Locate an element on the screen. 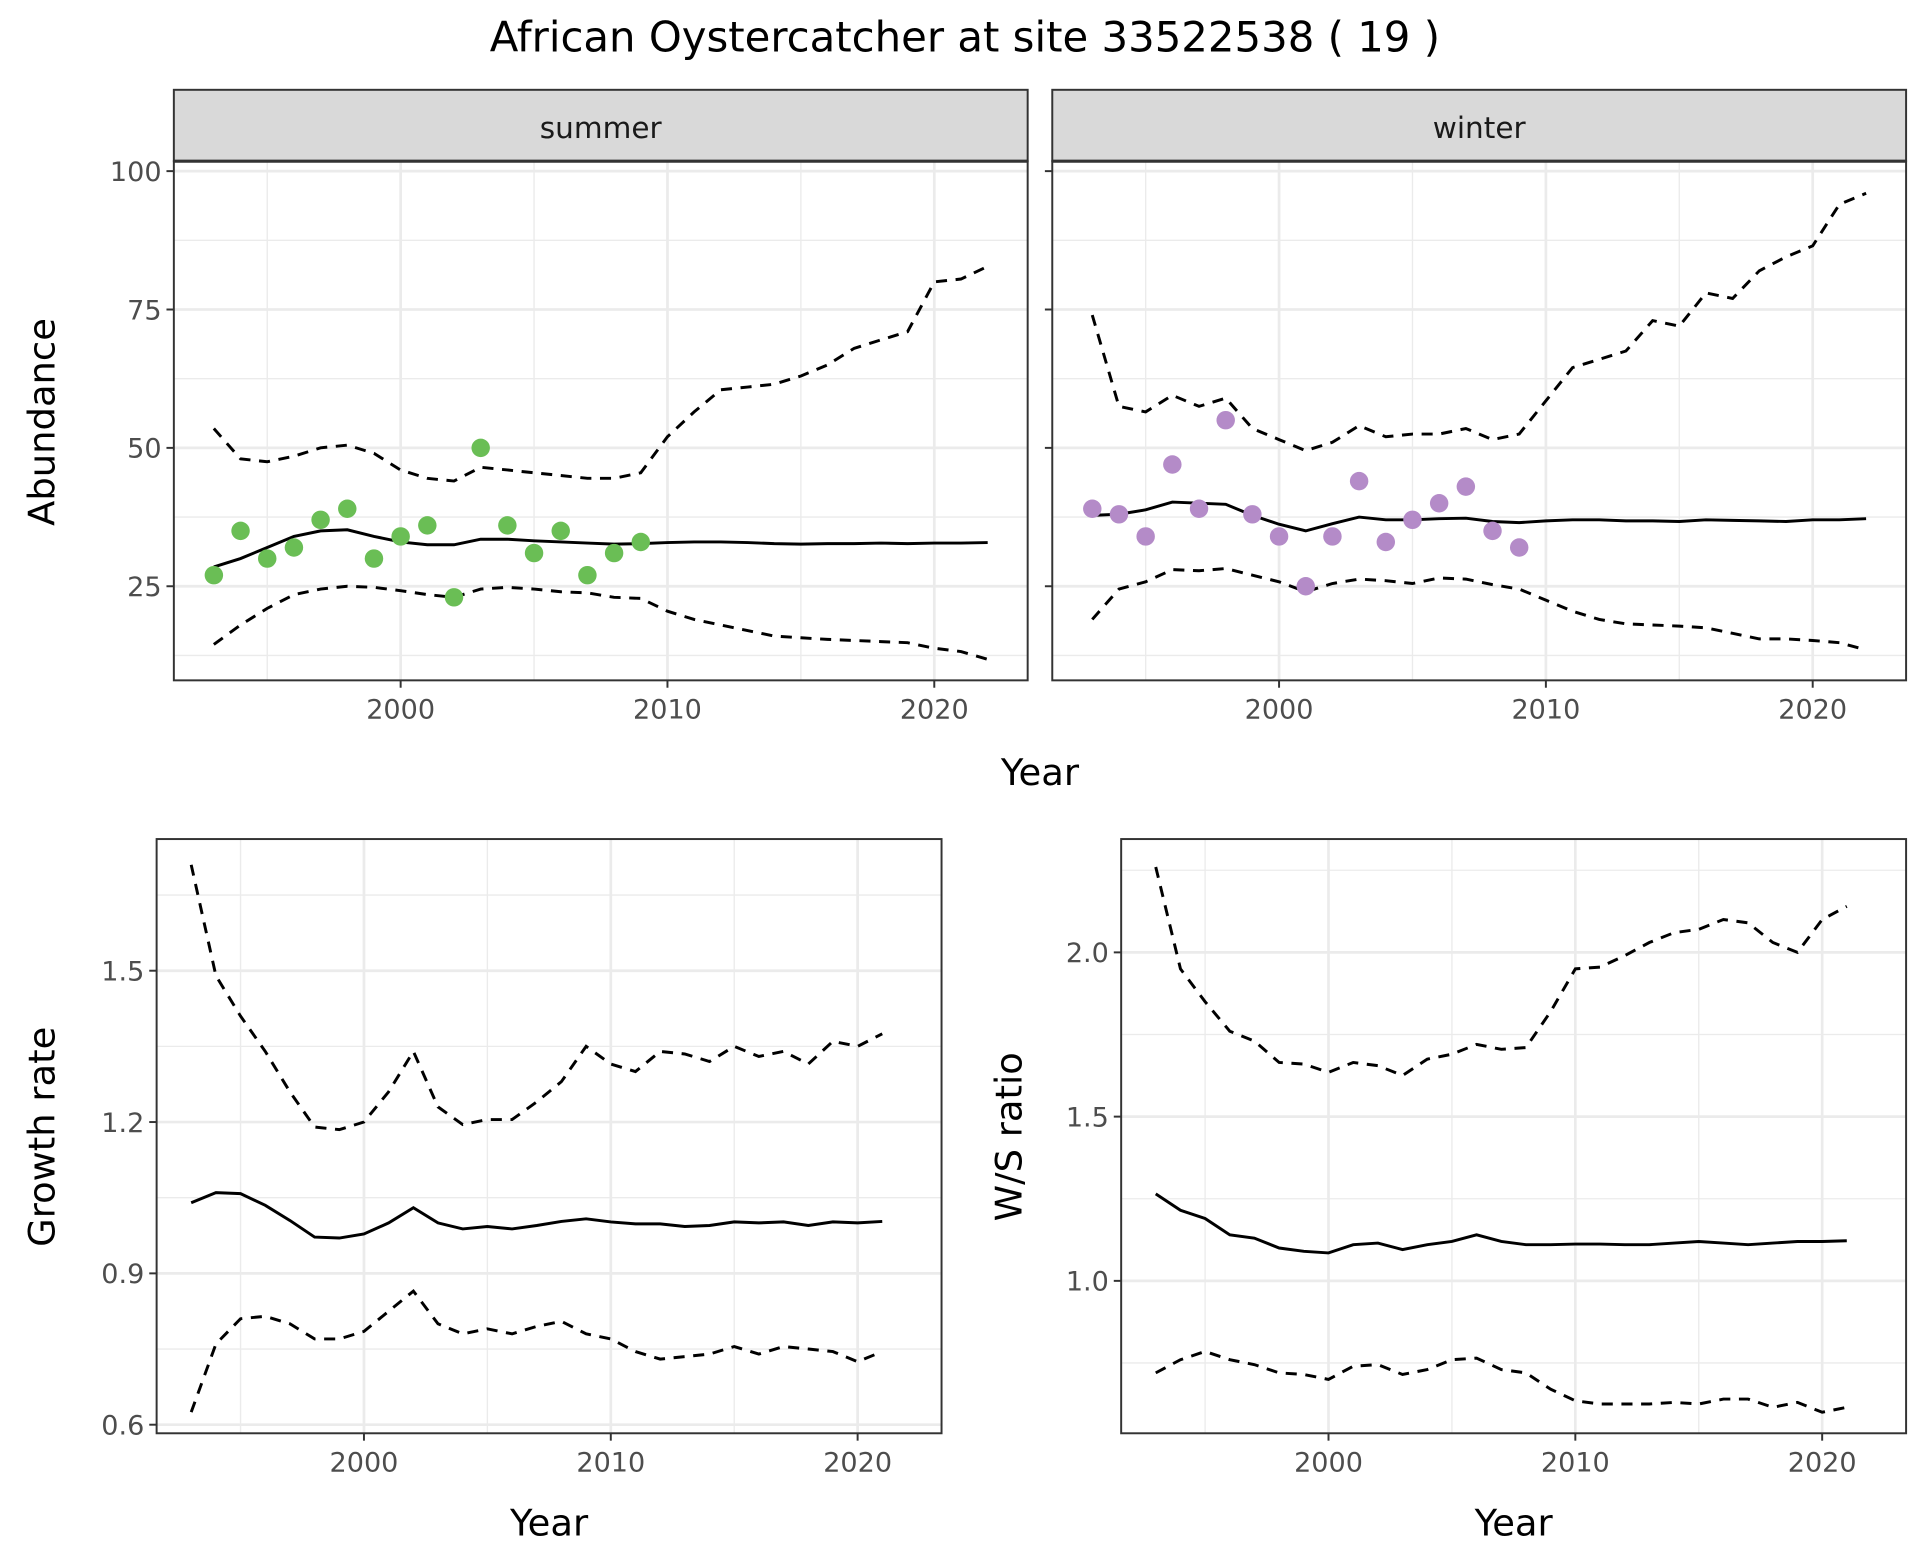 The image size is (1920, 1560). y-tick-label: 0.6 is located at coordinates (122, 1426).